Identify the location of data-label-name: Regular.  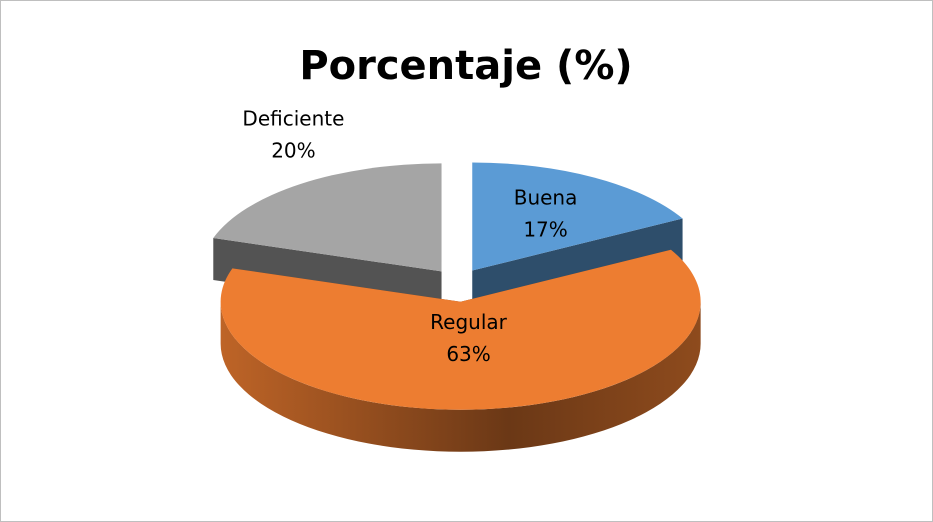
(468, 322).